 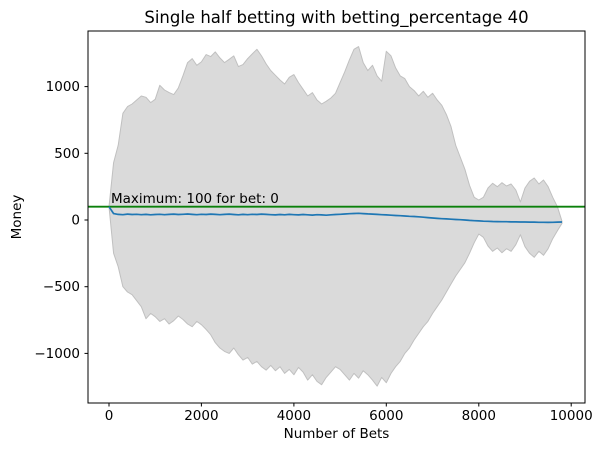 I want to click on y-tick-label: −1000, so click(x=57, y=354).